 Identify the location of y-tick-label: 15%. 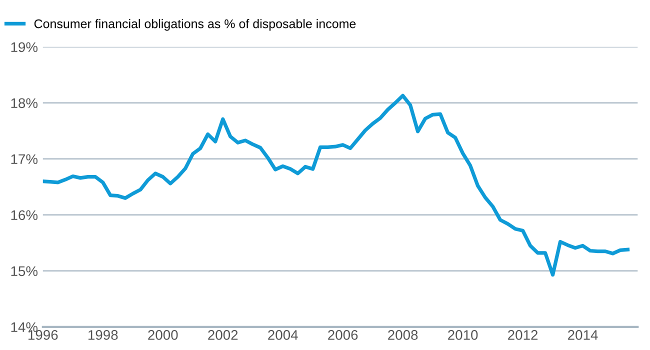
(24, 271).